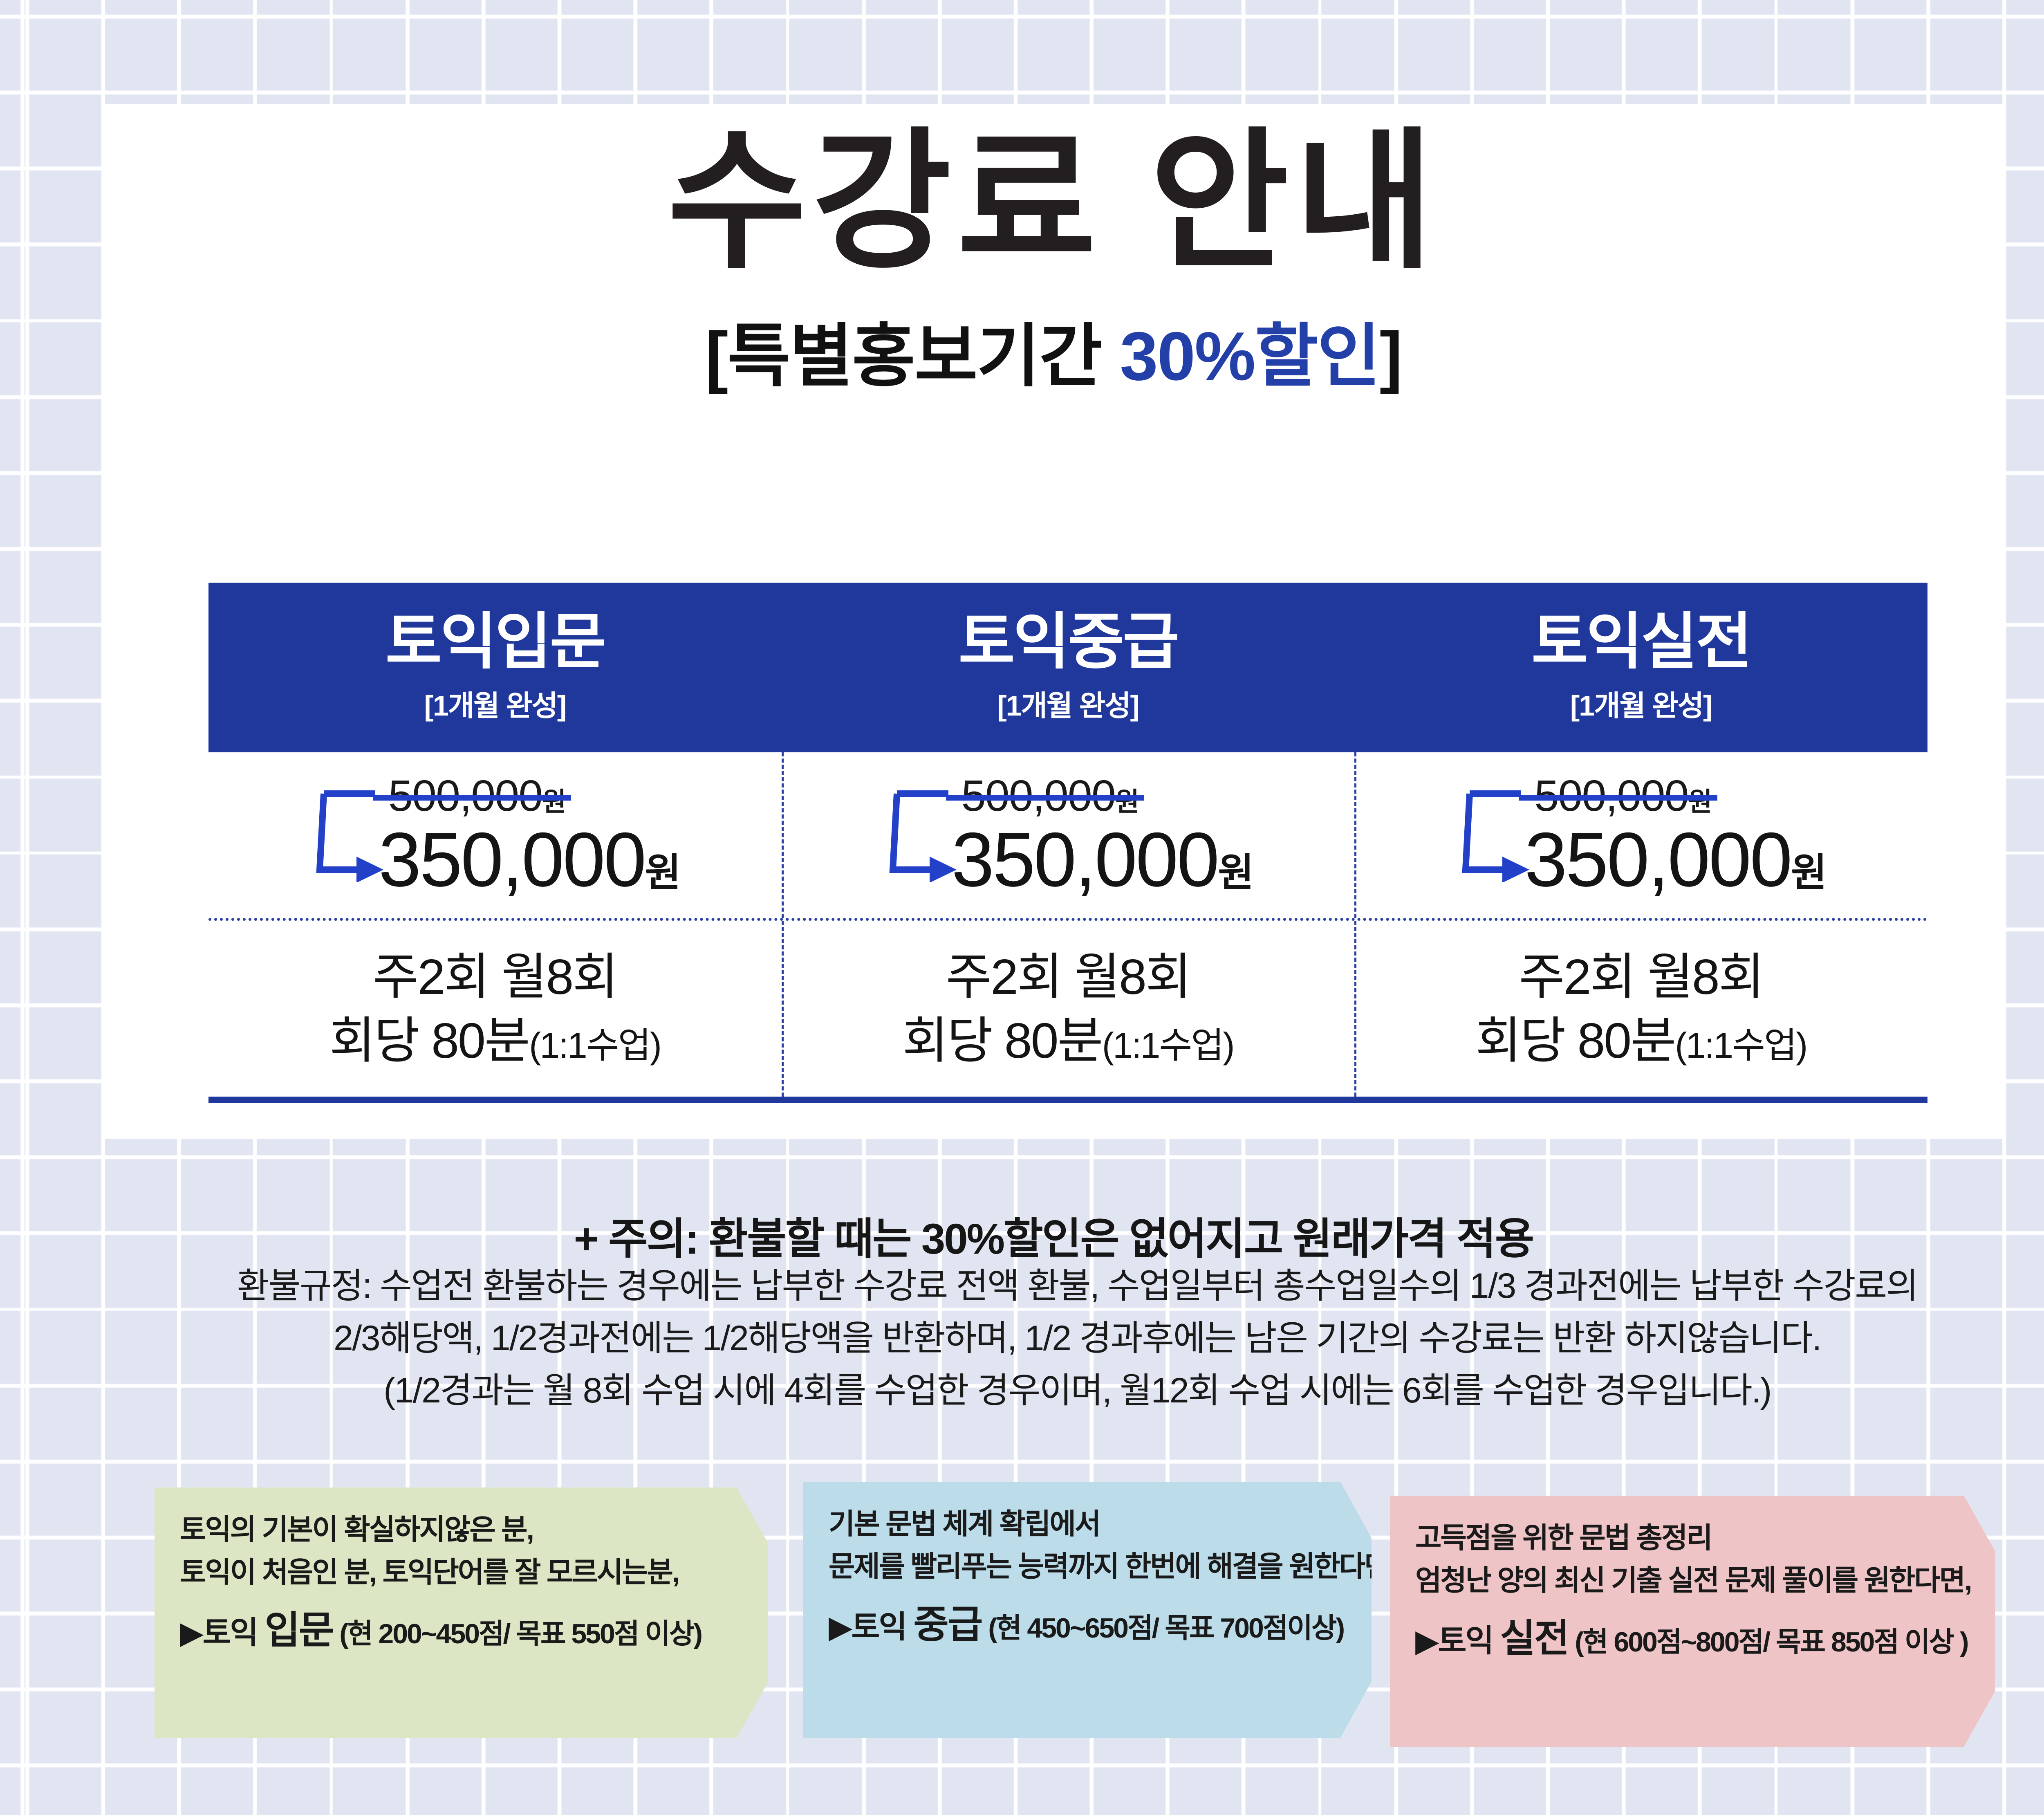 This screenshot has width=2044, height=1815. I want to click on course-name: 토익입문, so click(496, 641).